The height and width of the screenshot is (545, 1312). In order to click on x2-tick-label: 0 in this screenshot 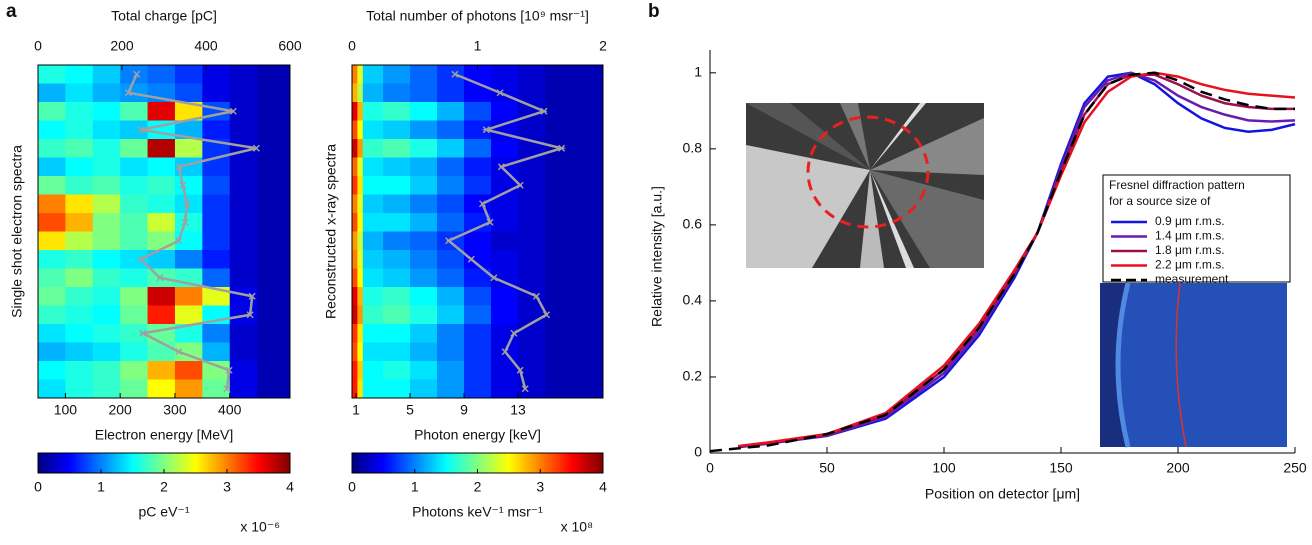, I will do `click(352, 46)`.